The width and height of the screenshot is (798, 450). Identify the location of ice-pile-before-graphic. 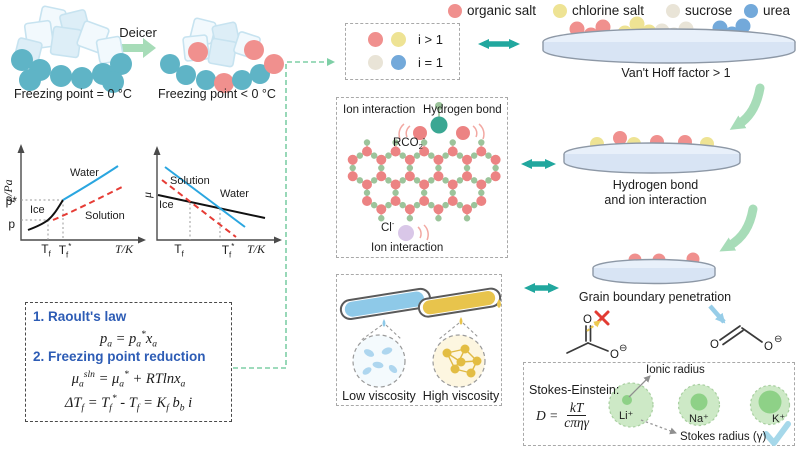
(71, 49).